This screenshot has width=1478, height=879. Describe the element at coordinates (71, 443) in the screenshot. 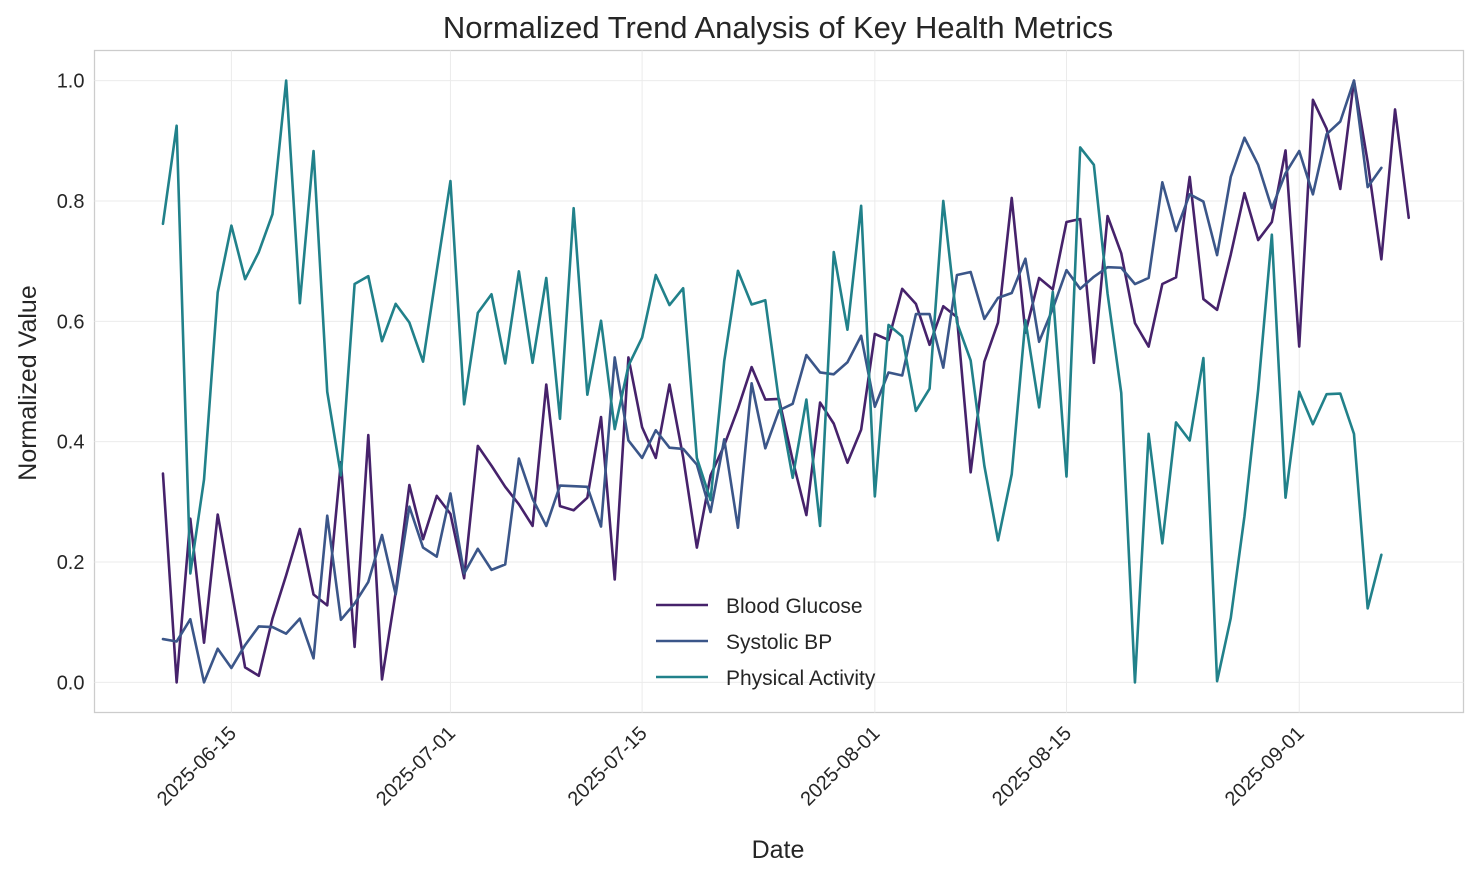

I see `y-tick-label: 0.4` at that location.